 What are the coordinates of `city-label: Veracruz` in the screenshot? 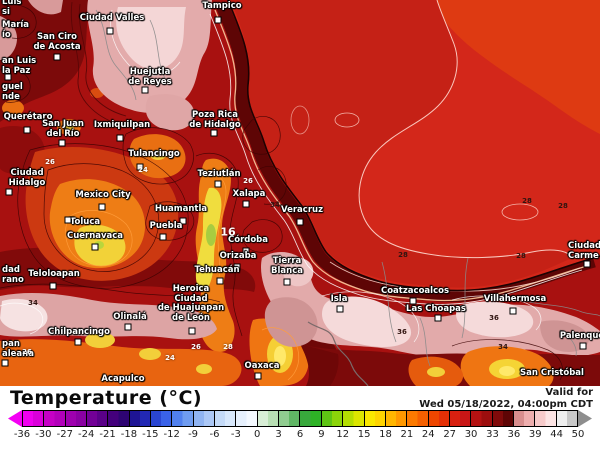 It's located at (302, 210).